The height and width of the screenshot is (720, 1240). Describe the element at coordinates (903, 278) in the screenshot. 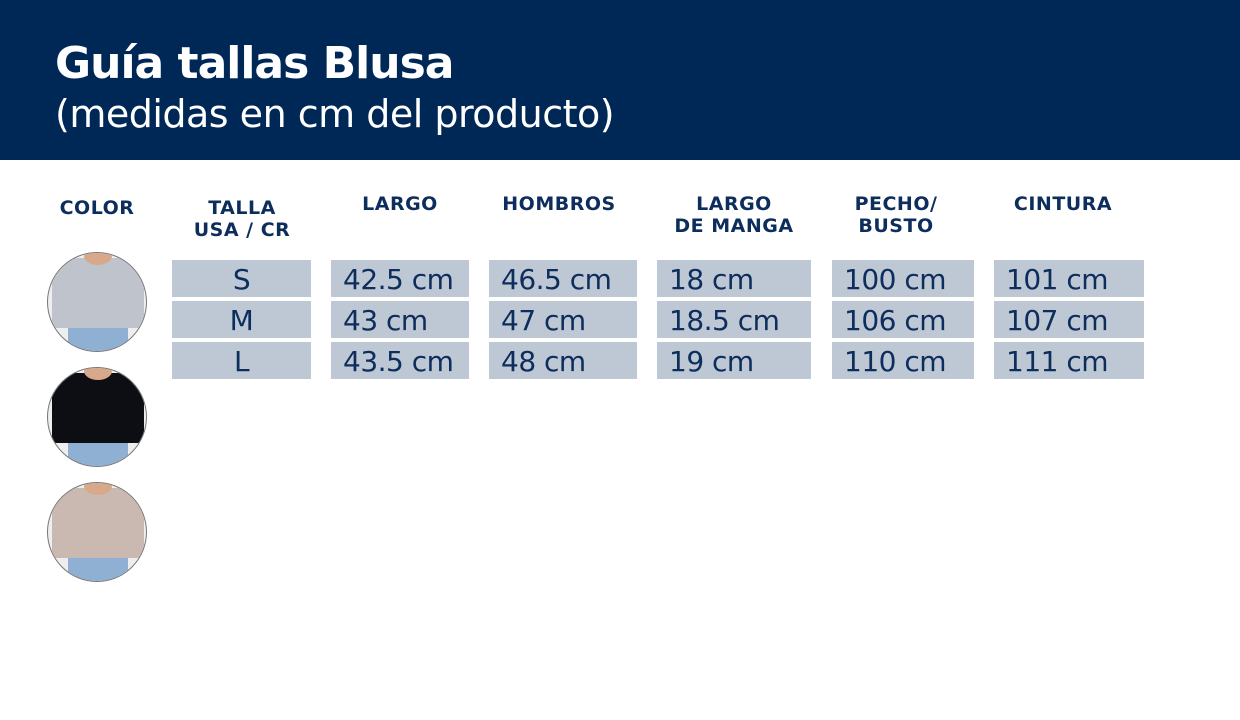

I see `measurement-cell: 100 cm` at that location.